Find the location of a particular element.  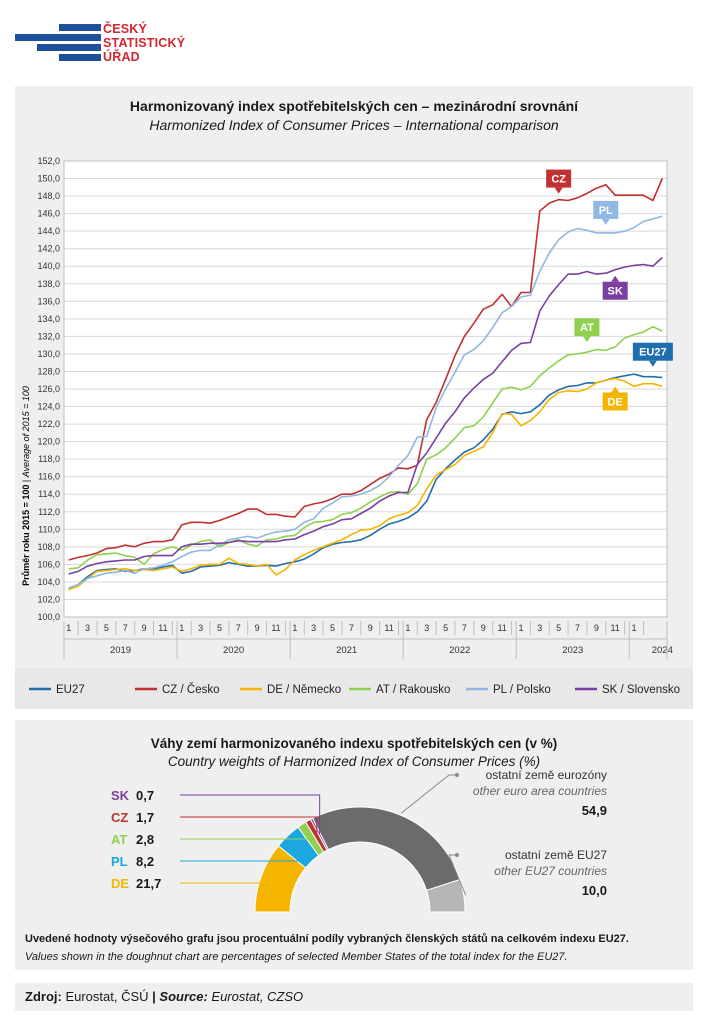

y-tick-label: 136,0 is located at coordinates (48, 301).